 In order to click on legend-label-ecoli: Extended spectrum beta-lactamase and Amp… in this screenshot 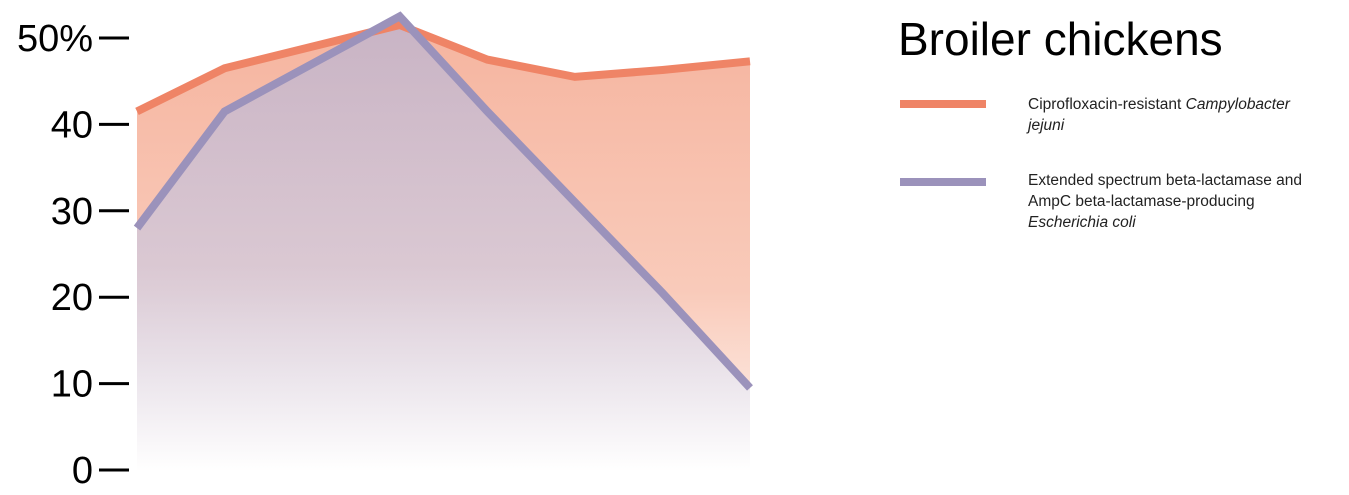, I will do `click(1178, 201)`.